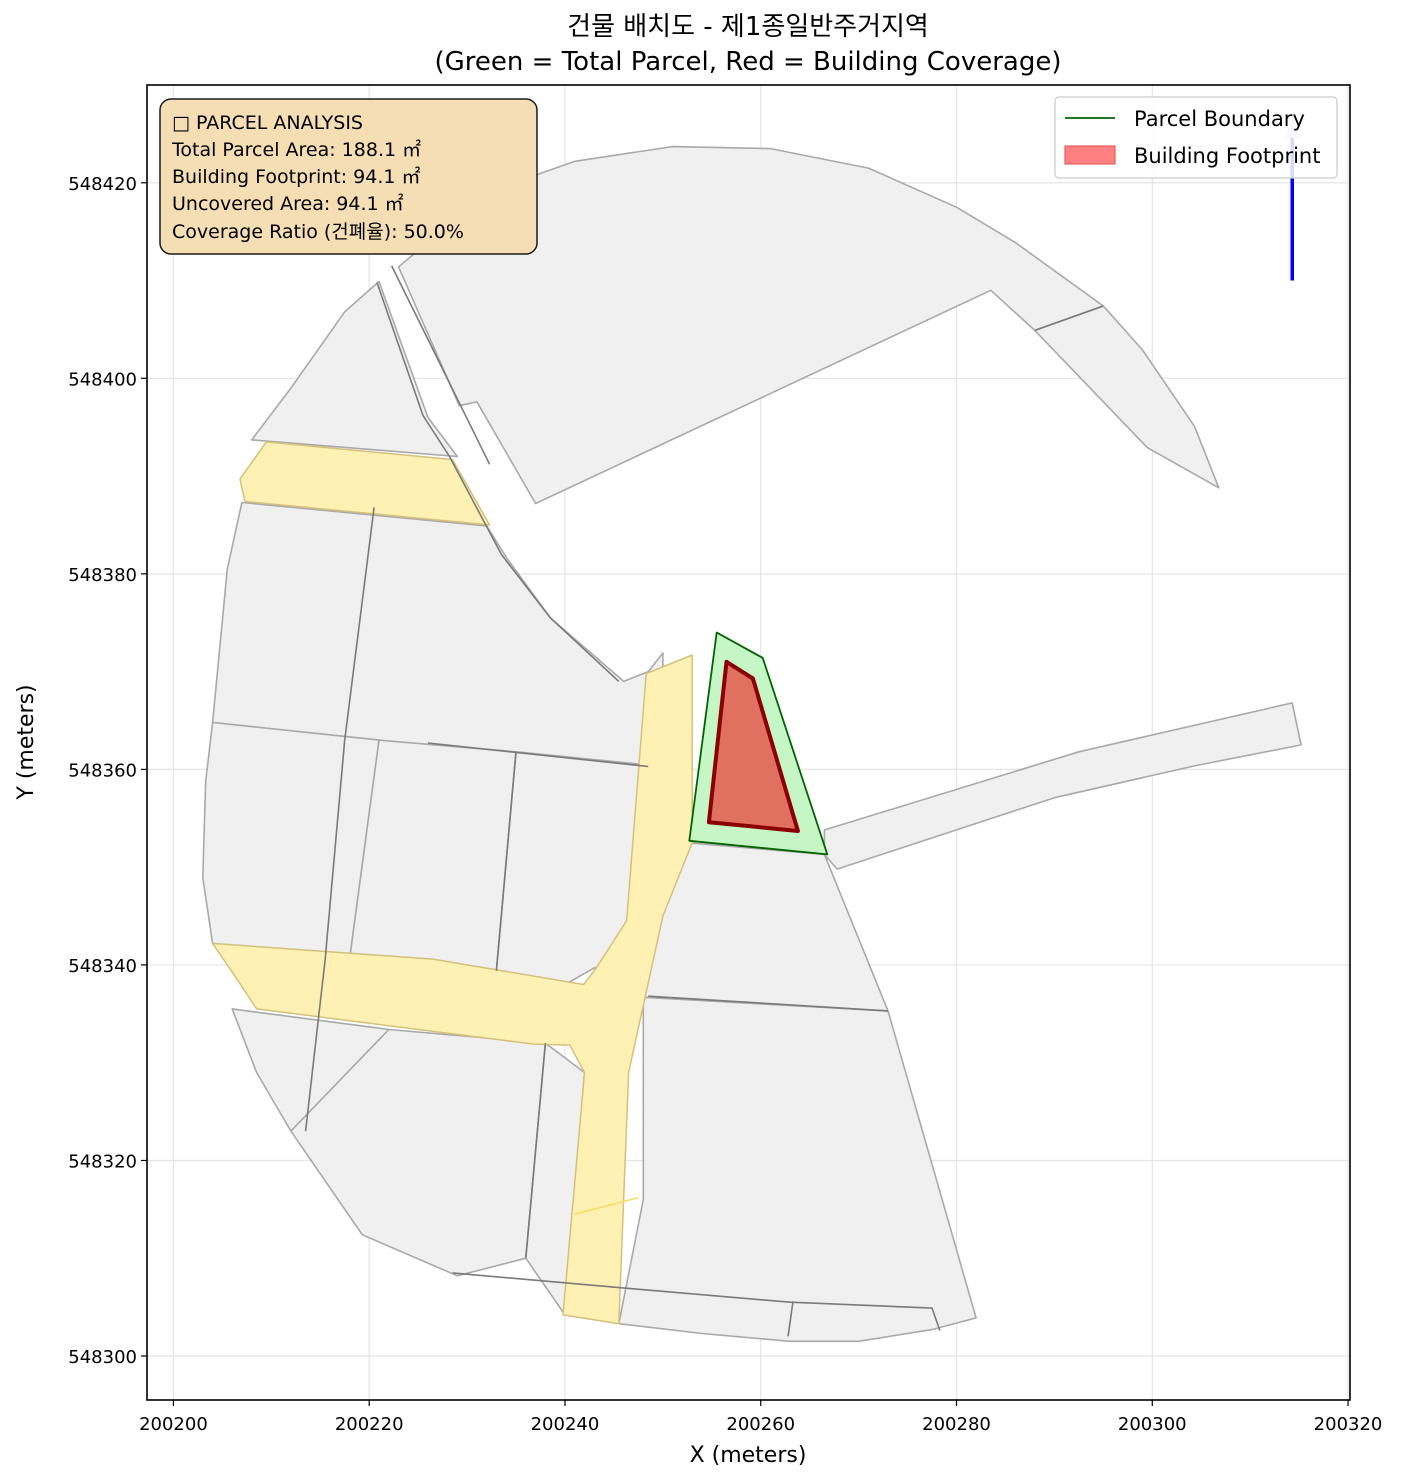 Image resolution: width=1402 pixels, height=1483 pixels. Describe the element at coordinates (1219, 119) in the screenshot. I see `legend-parcel-boundary-label: Parcel Boundary` at that location.